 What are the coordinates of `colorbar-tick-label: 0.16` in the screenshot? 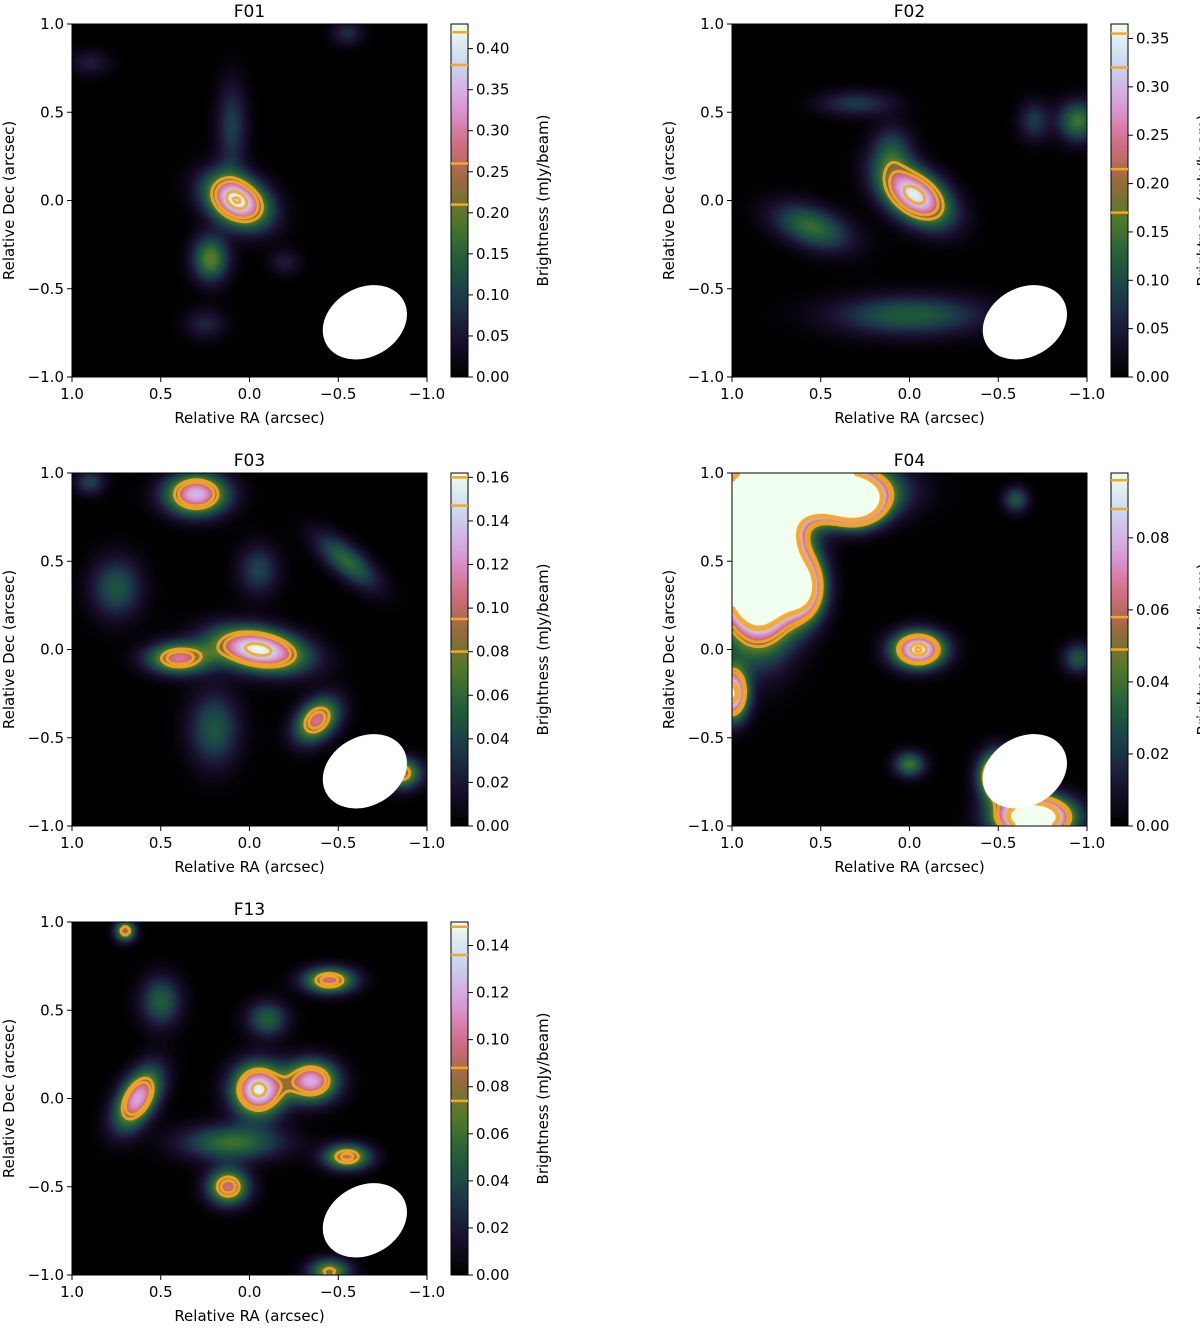 It's located at (492, 477).